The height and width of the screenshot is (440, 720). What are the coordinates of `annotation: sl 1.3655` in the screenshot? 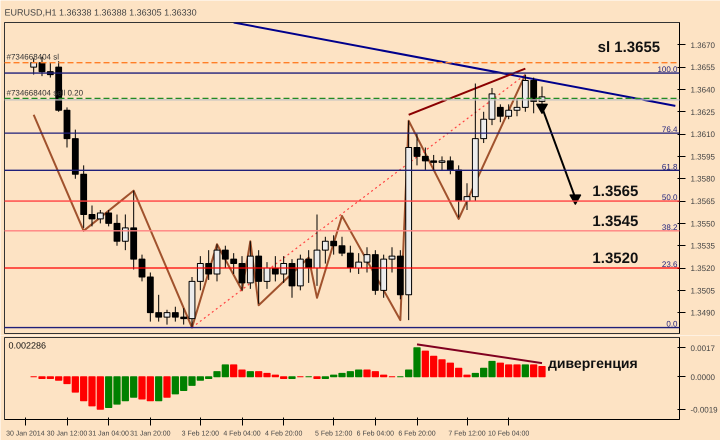 It's located at (629, 47).